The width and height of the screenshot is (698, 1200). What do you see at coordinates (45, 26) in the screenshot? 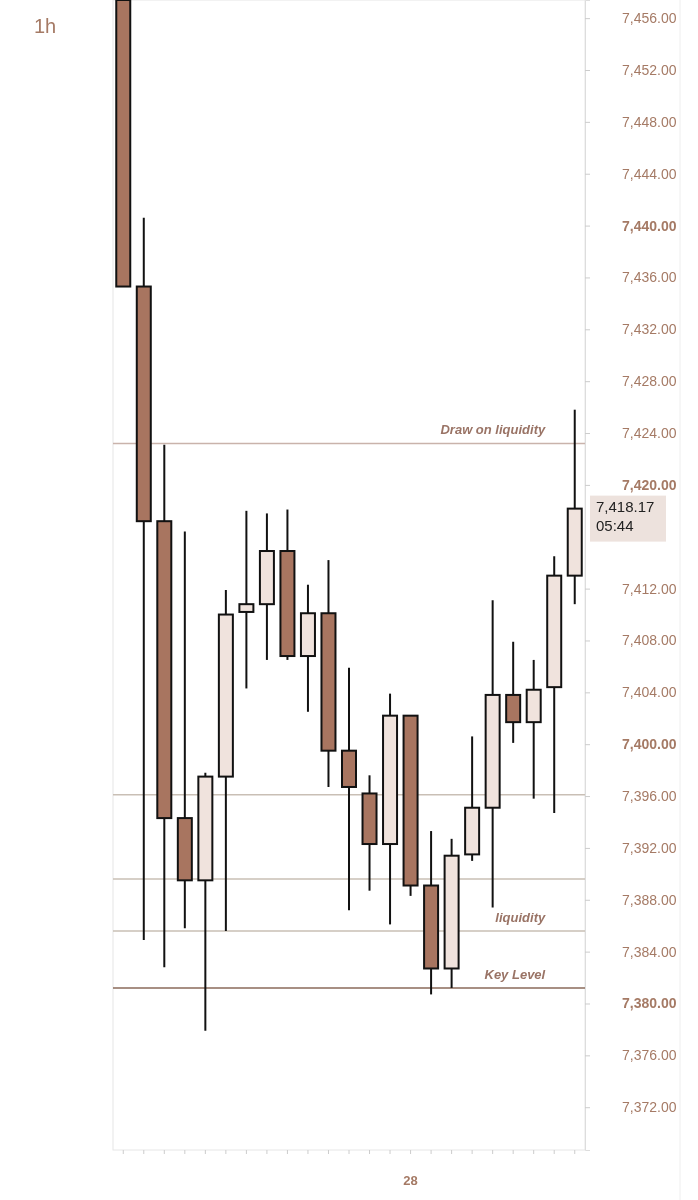
I see `text: 1h` at bounding box center [45, 26].